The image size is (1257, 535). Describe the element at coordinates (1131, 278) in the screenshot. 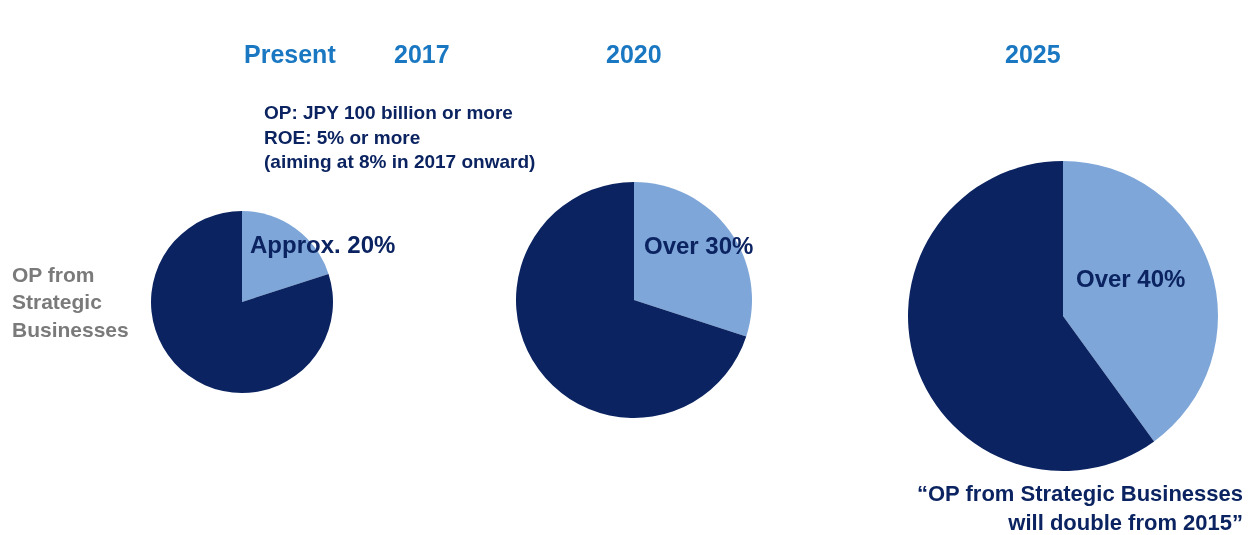

I see `slice-label: Over 40%` at that location.